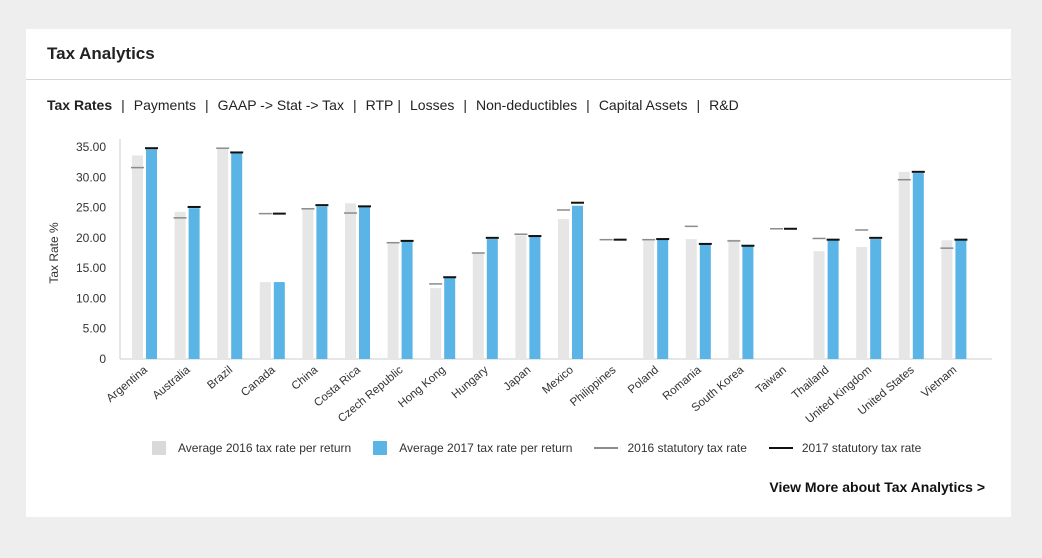 This screenshot has width=1042, height=558. Describe the element at coordinates (407, 299) in the screenshot. I see `bar-avg2017-czech-republic` at that location.